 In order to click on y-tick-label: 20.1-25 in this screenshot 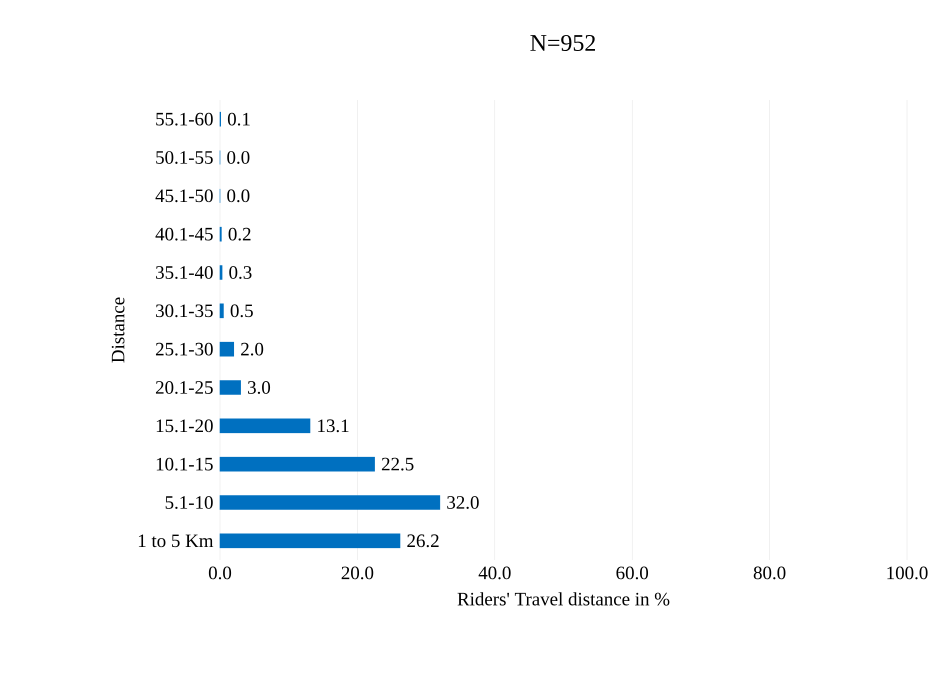, I will do `click(184, 387)`.